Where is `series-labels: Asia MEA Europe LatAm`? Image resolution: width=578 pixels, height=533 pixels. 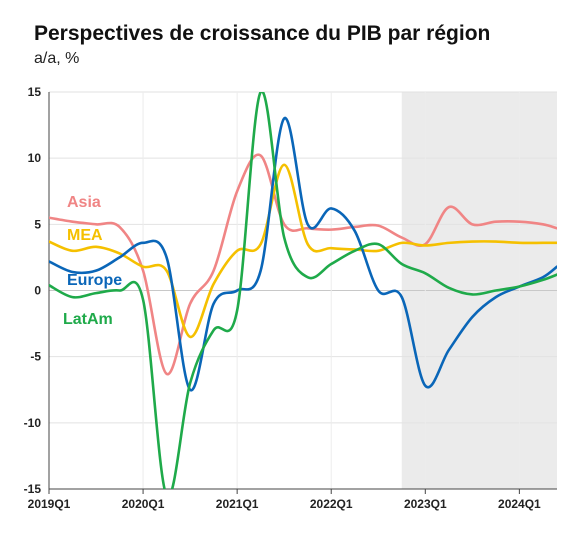
series-labels: Asia MEA Europe LatAm is located at coordinates (92, 261).